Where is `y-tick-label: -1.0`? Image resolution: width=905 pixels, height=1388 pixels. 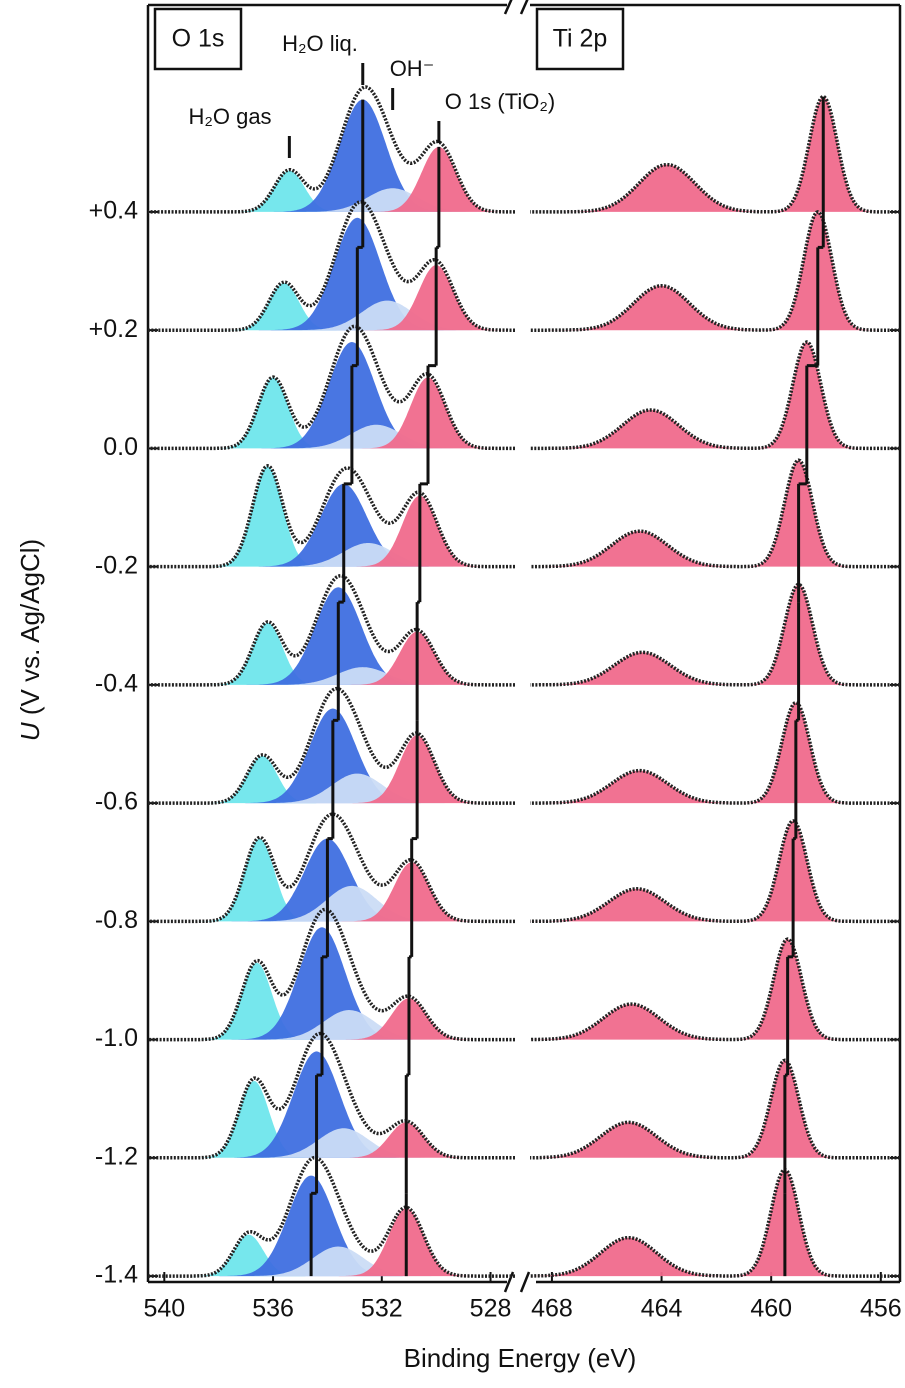
y-tick-label: -1.0 is located at coordinates (116, 1038).